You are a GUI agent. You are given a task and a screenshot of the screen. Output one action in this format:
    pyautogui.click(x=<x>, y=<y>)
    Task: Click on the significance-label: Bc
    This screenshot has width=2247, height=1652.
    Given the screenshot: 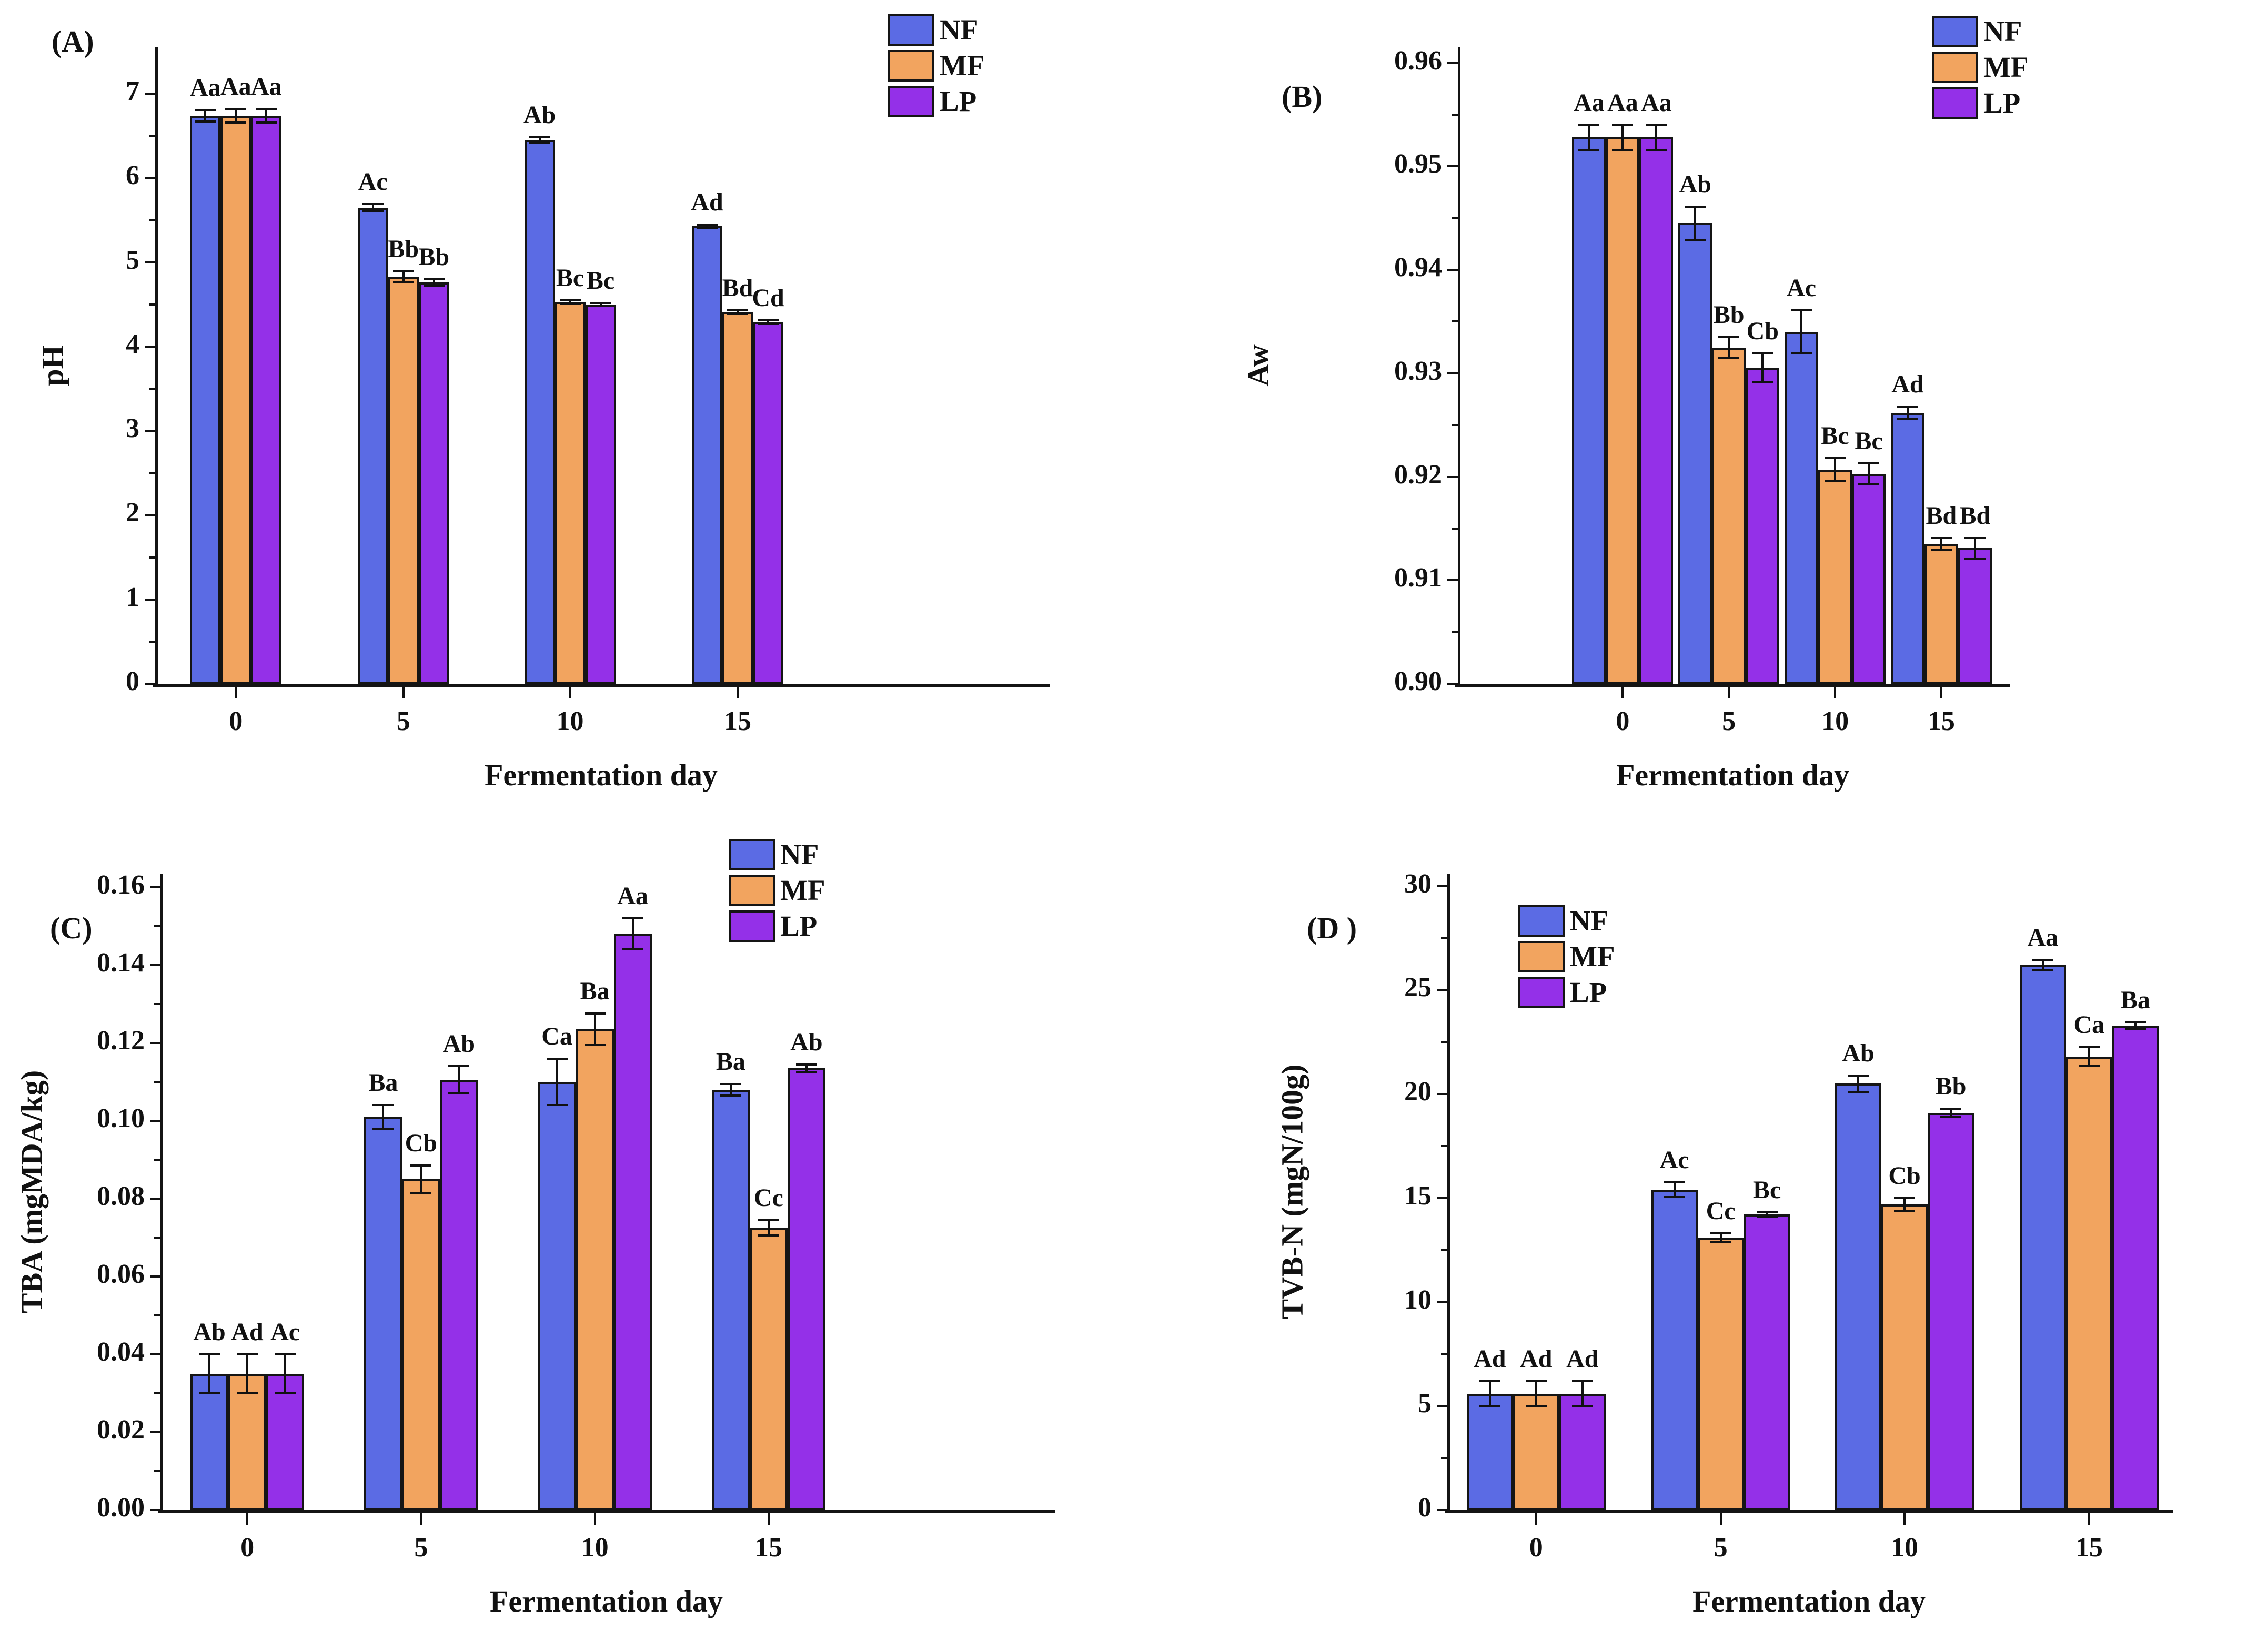 What is the action you would take?
    pyautogui.click(x=1766, y=1190)
    